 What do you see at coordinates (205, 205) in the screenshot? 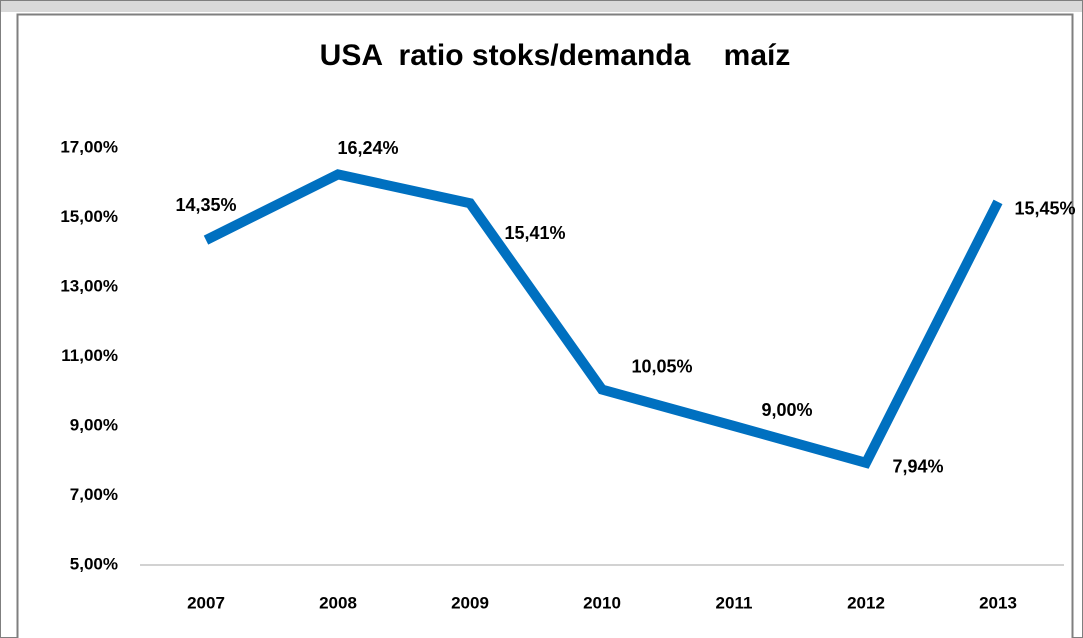
I see `data-label: 14,35%` at bounding box center [205, 205].